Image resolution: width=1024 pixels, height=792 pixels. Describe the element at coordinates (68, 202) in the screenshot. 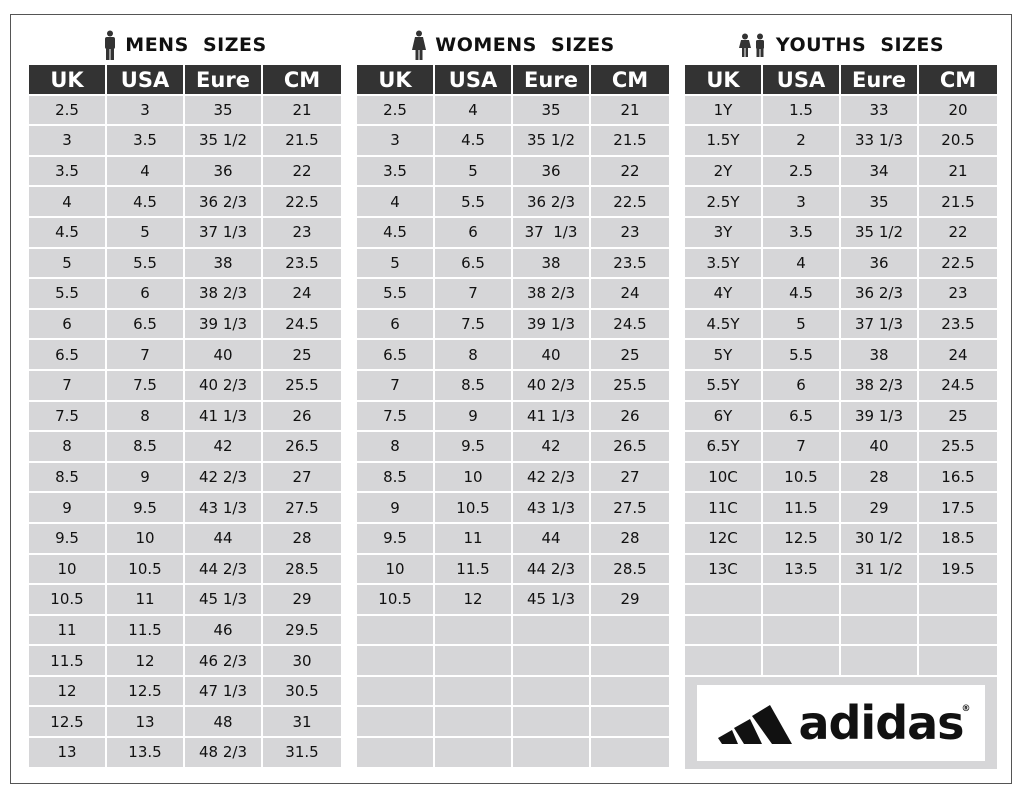

I see `cell-uk: 4` at that location.